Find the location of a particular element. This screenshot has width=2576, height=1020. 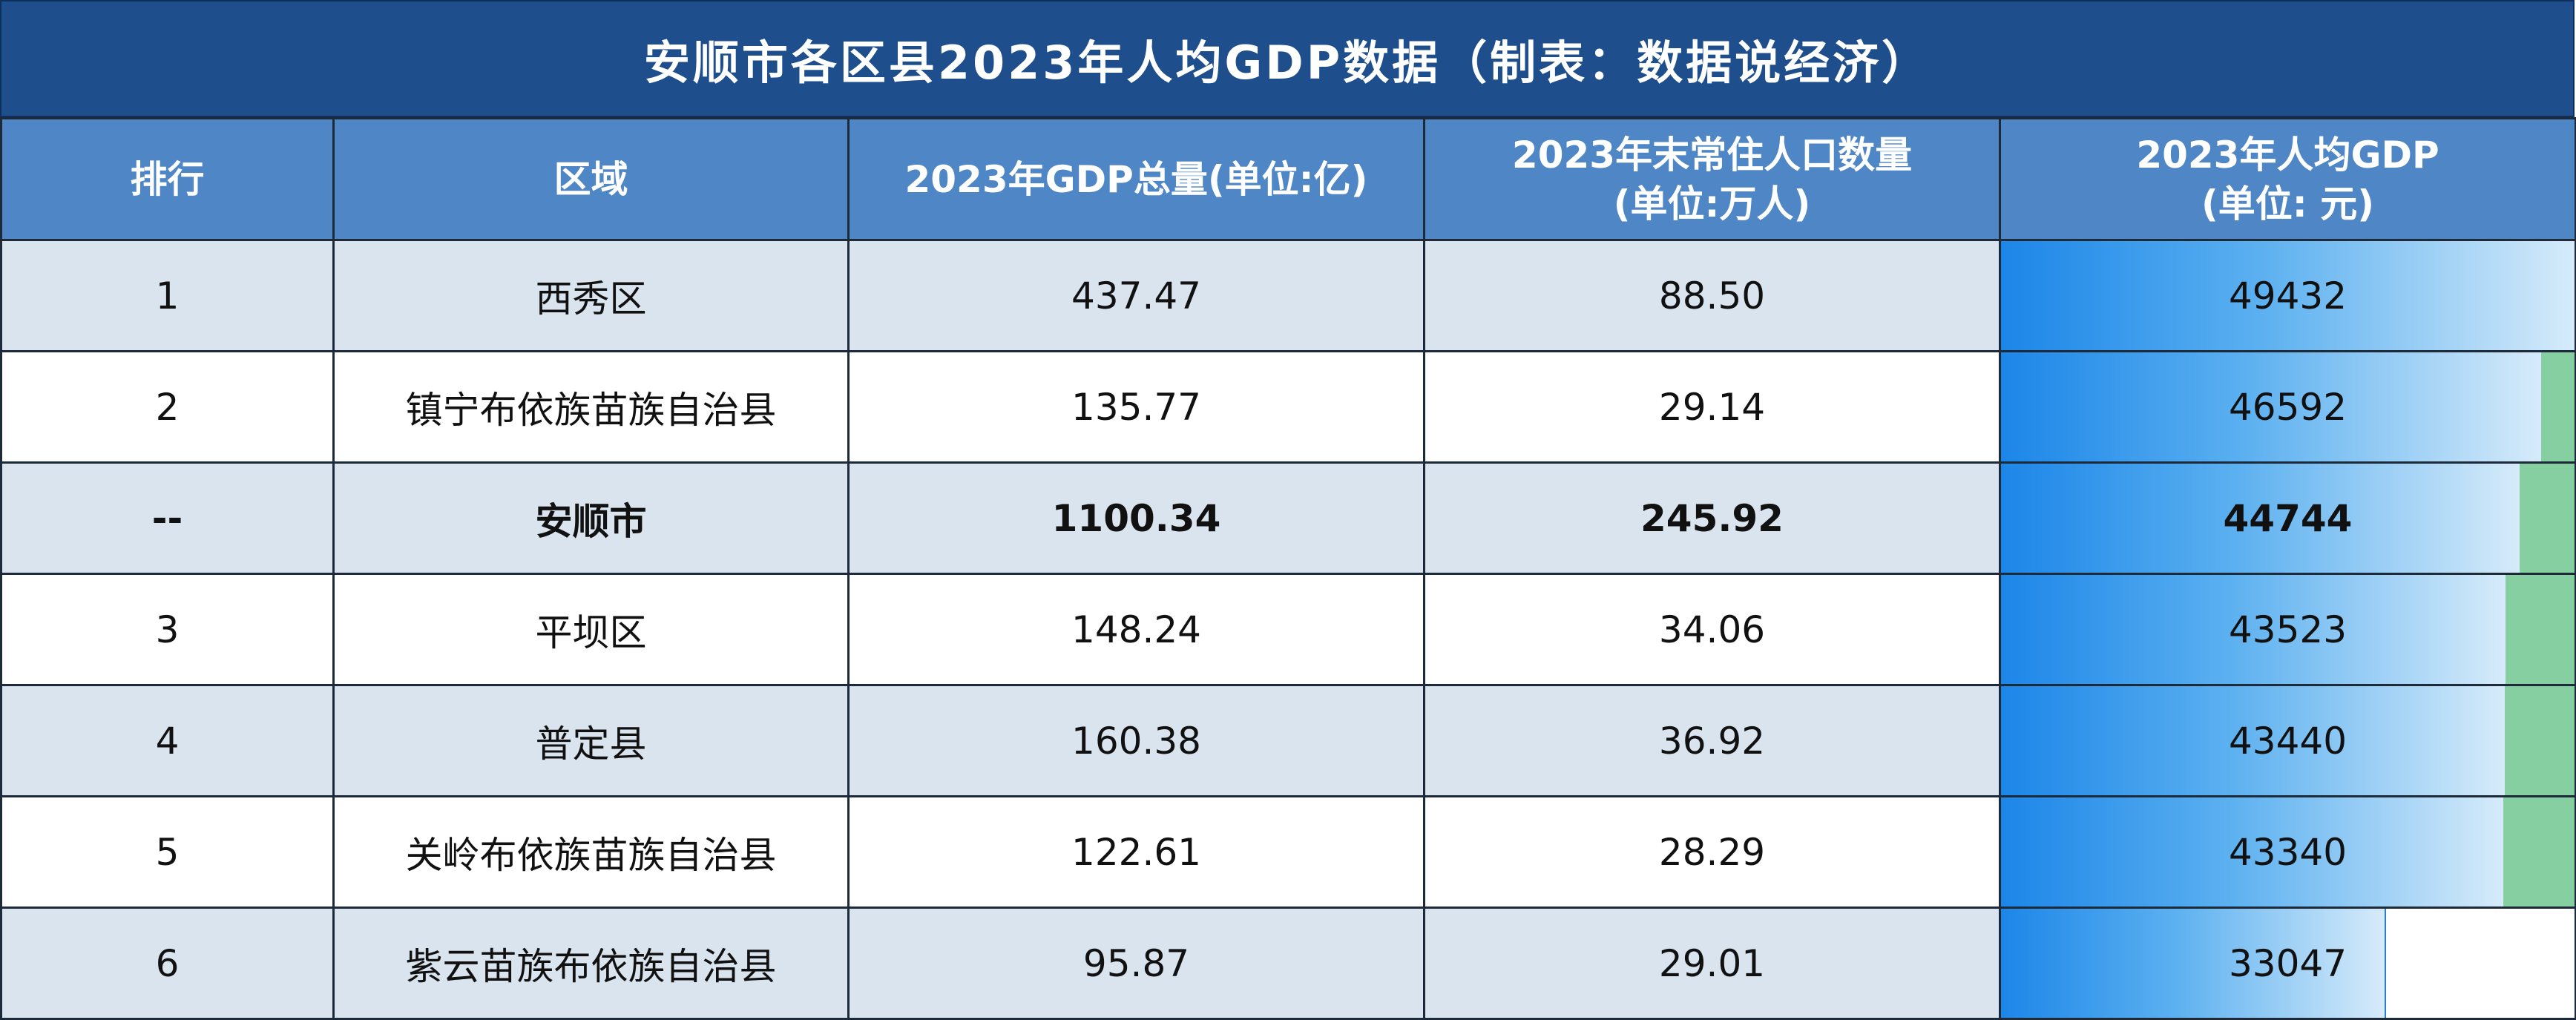

cell-gdp-total: 148.24 is located at coordinates (1136, 629).